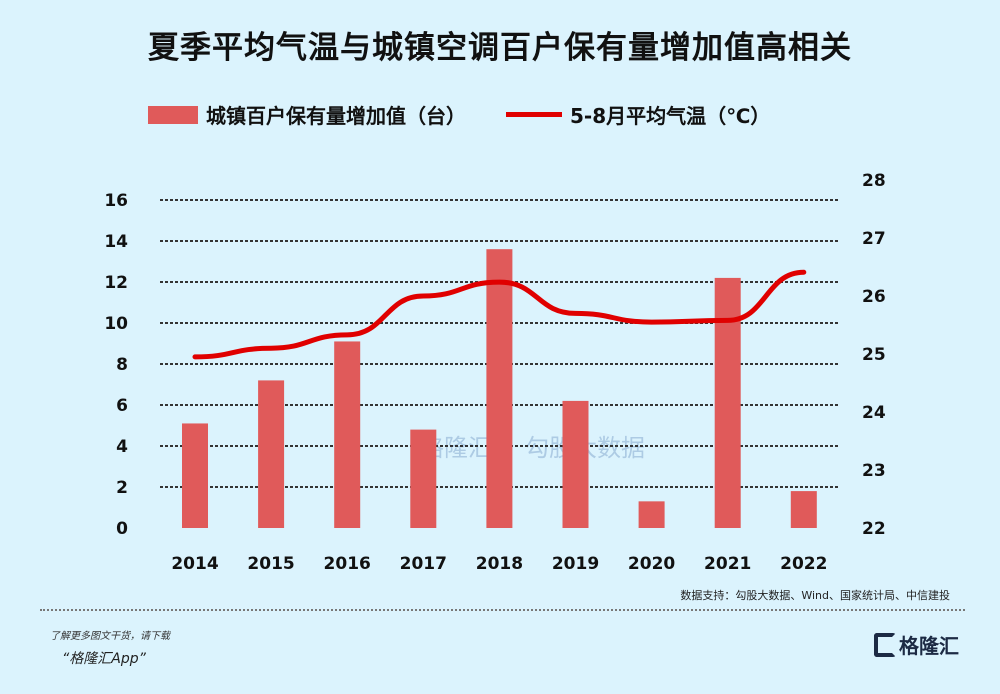  Describe the element at coordinates (122, 365) in the screenshot. I see `y-left-tick-label: 8` at that location.